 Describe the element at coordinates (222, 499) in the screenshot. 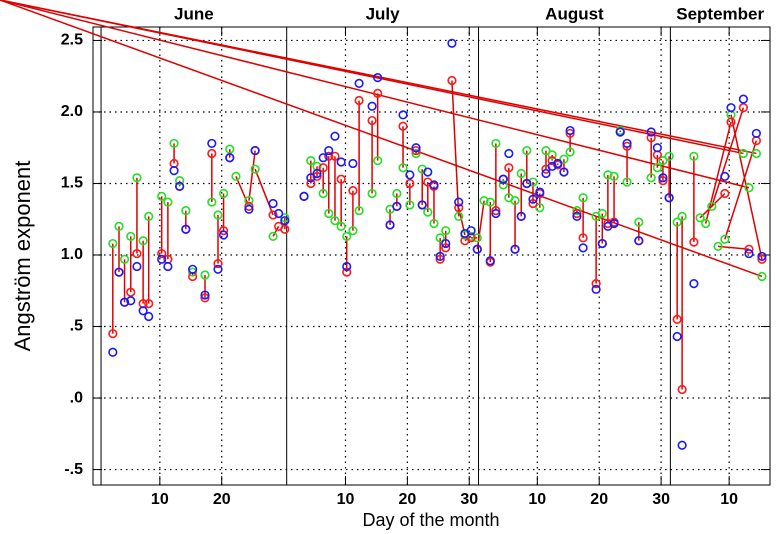

I see `x-tick-label: 20` at that location.